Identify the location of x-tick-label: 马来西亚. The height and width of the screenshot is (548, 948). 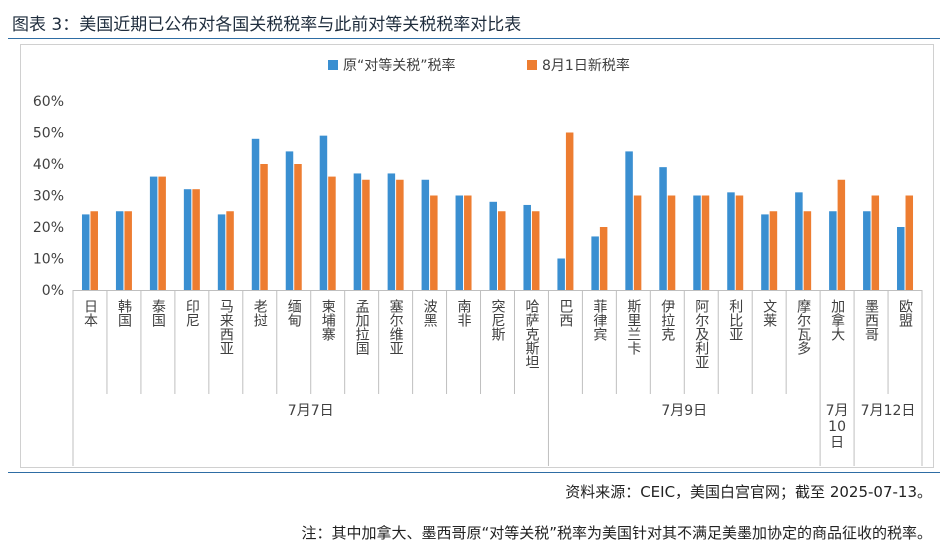
(226, 327).